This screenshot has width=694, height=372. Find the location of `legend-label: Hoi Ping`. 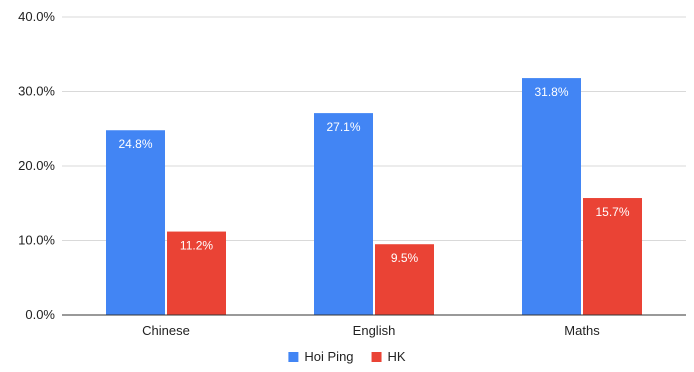

legend-label: Hoi Ping is located at coordinates (328, 356).